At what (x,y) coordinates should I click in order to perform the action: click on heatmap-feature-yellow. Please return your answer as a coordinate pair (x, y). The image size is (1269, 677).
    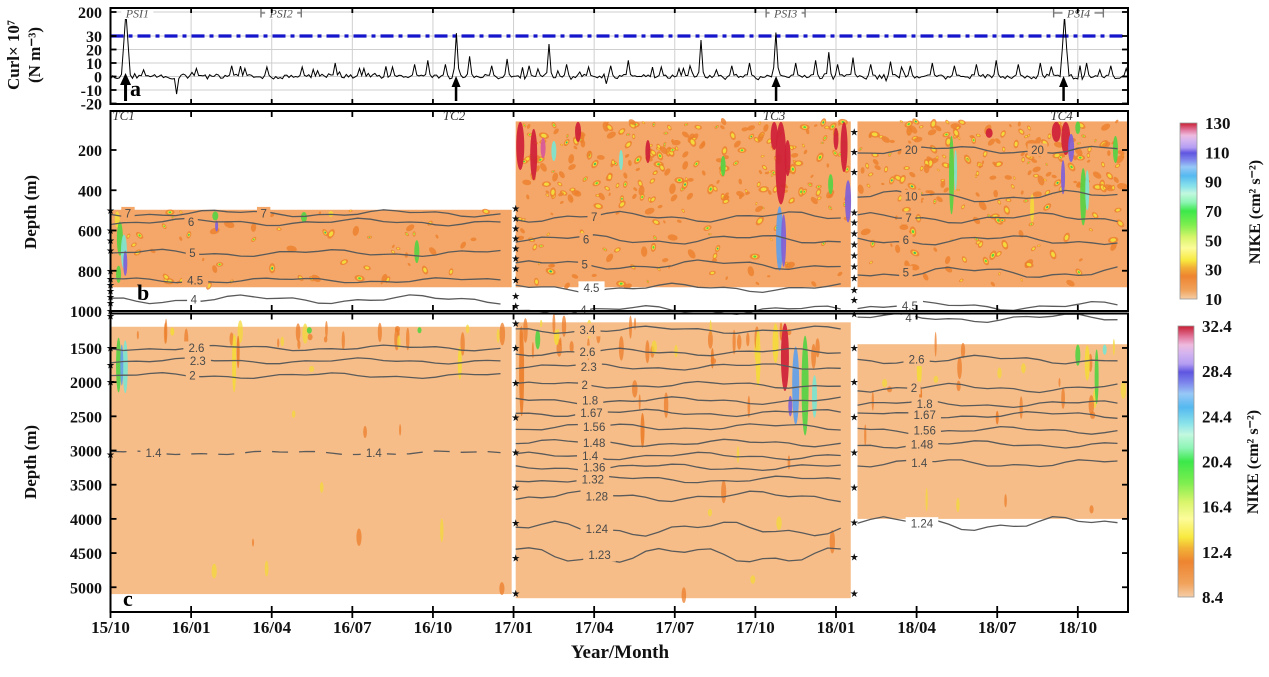
    Looking at the image, I should click on (775, 343).